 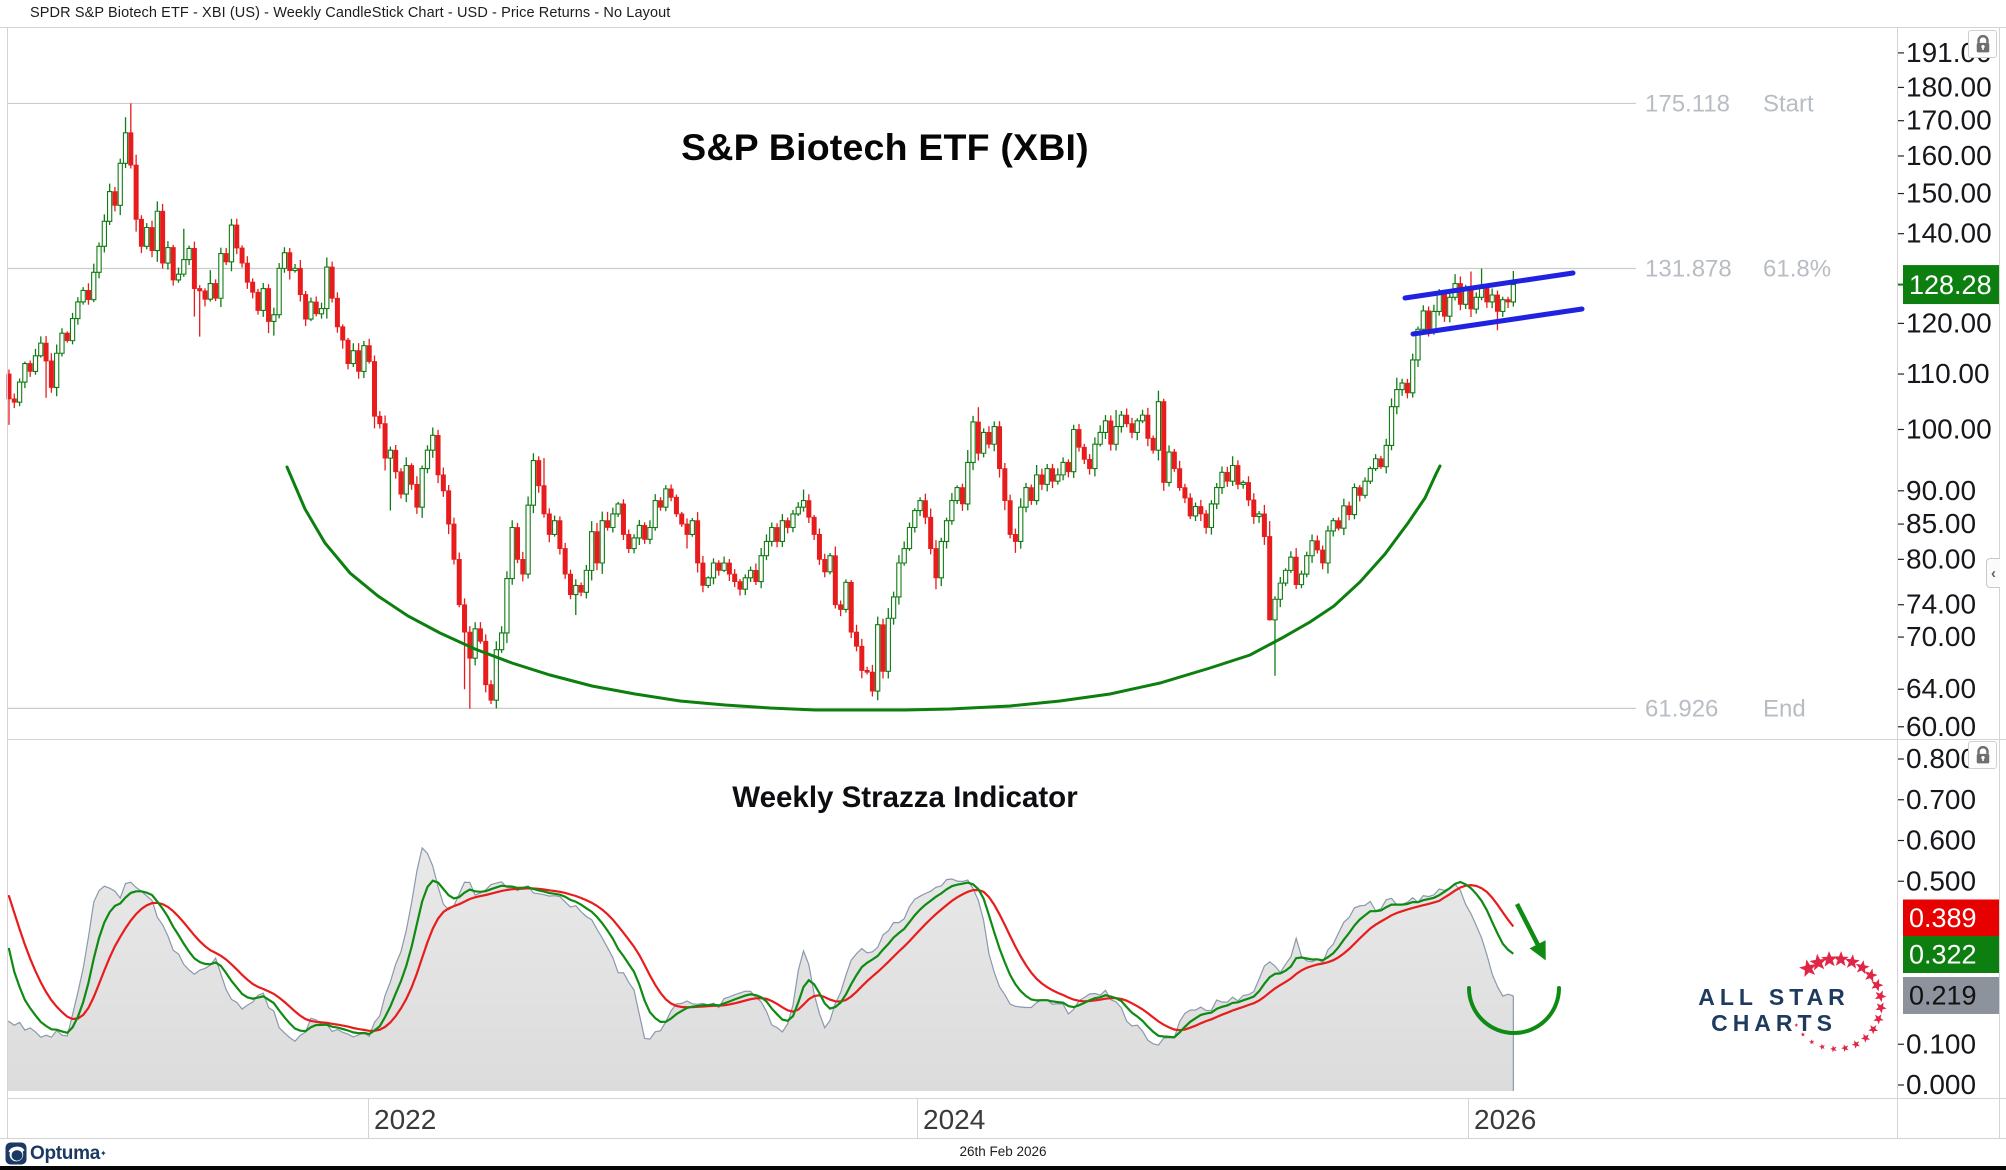 What do you see at coordinates (954, 1119) in the screenshot?
I see `year-label-2024: 2024` at bounding box center [954, 1119].